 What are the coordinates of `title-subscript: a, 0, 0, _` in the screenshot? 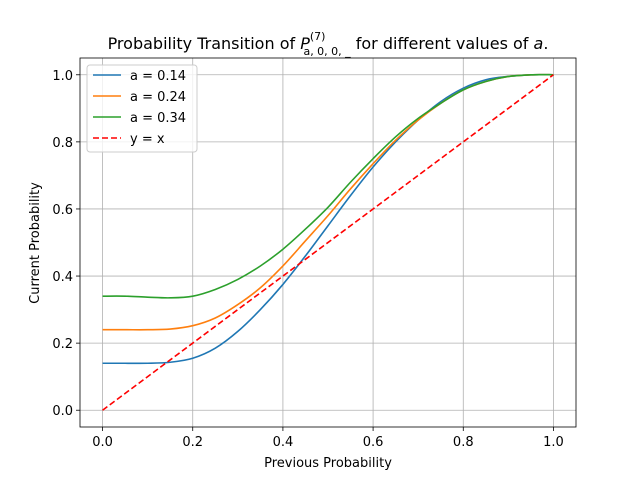 It's located at (327, 51).